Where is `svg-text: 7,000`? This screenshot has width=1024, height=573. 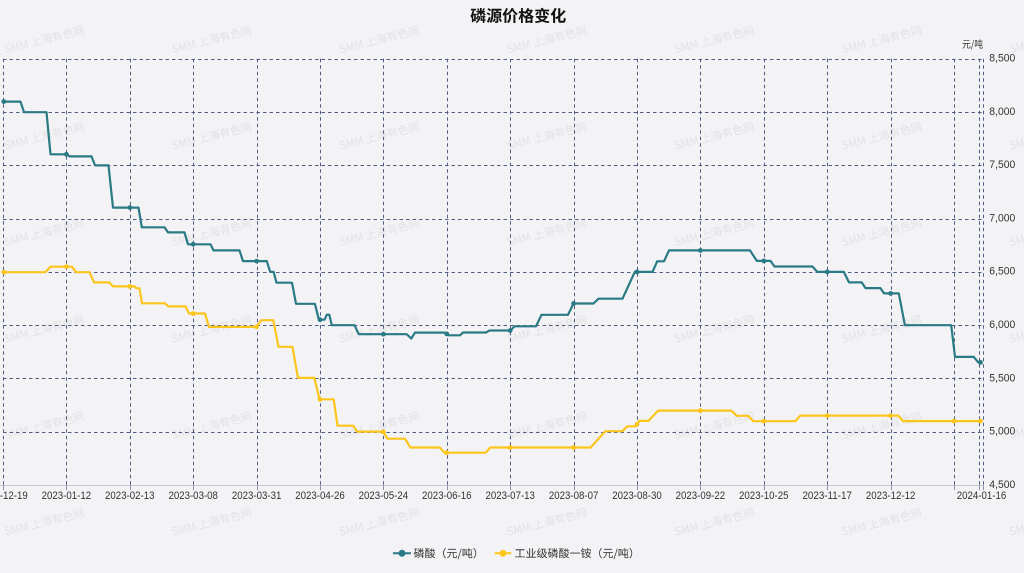 svg-text: 7,000 is located at coordinates (1002, 218).